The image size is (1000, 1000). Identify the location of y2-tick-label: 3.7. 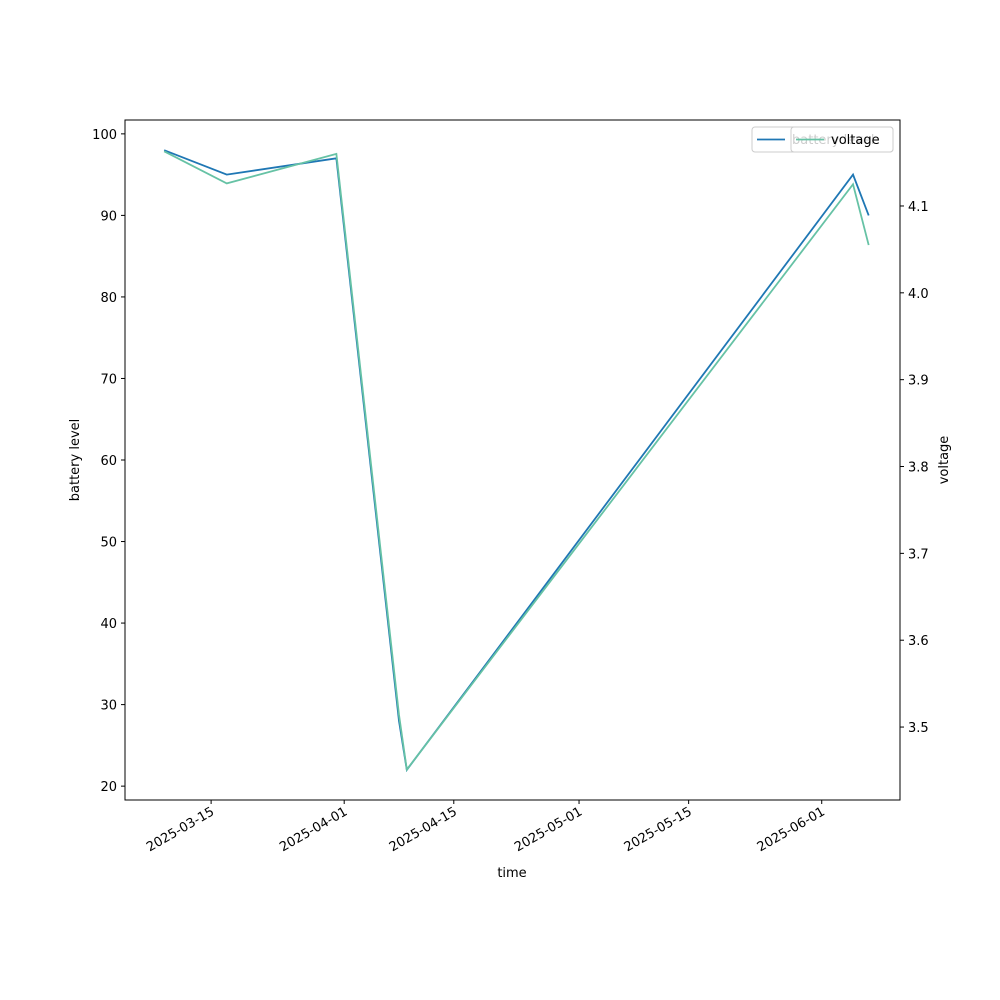
(918, 554).